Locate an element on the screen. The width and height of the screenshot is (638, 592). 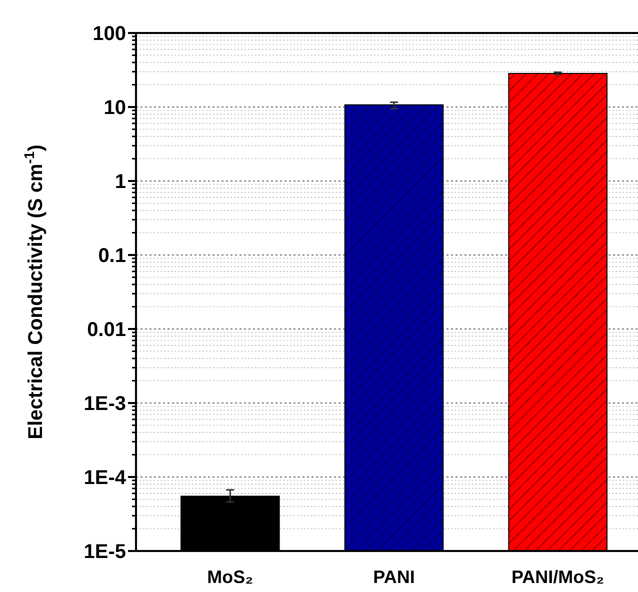
y-tick-label: 0.01 is located at coordinates (106, 330).